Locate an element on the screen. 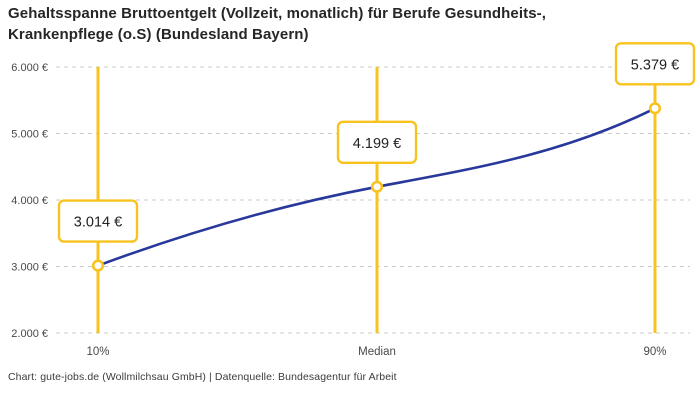  value-label: 3.014 € is located at coordinates (98, 223).